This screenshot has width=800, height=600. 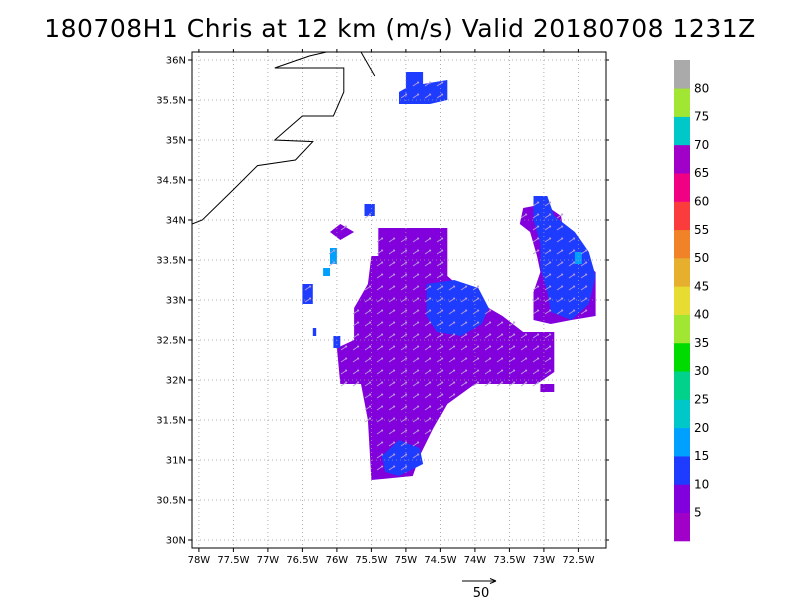 I want to click on colorbar-label: 35, so click(x=701, y=343).